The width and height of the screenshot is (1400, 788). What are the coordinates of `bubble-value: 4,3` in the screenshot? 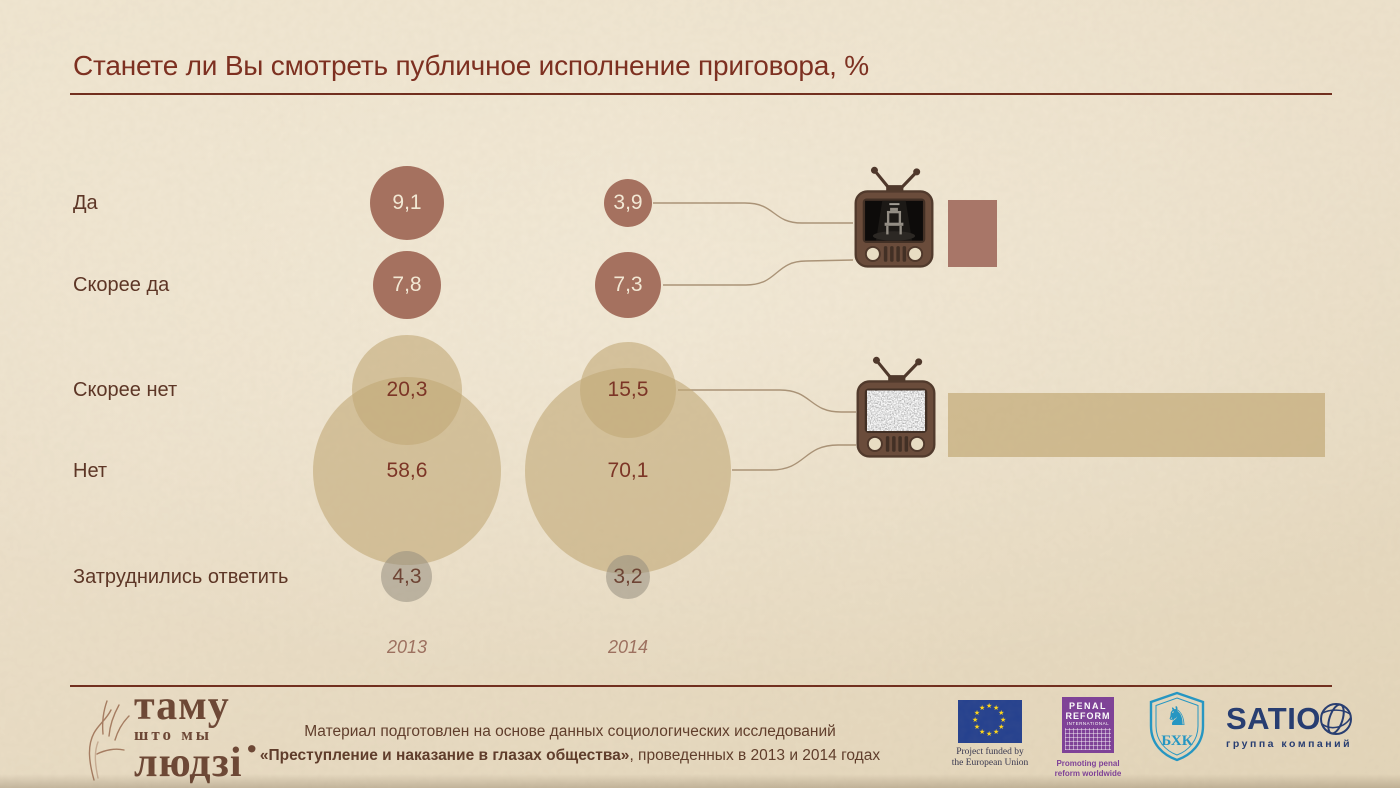 It's located at (407, 577).